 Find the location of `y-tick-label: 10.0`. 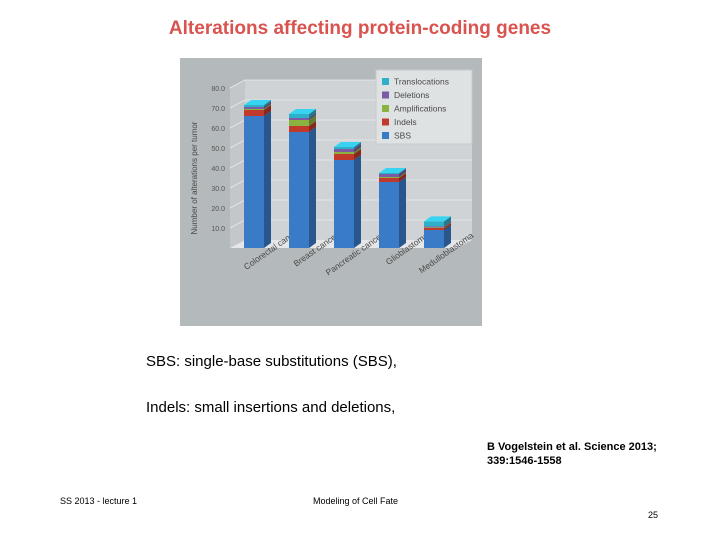

y-tick-label: 10.0 is located at coordinates (218, 229).